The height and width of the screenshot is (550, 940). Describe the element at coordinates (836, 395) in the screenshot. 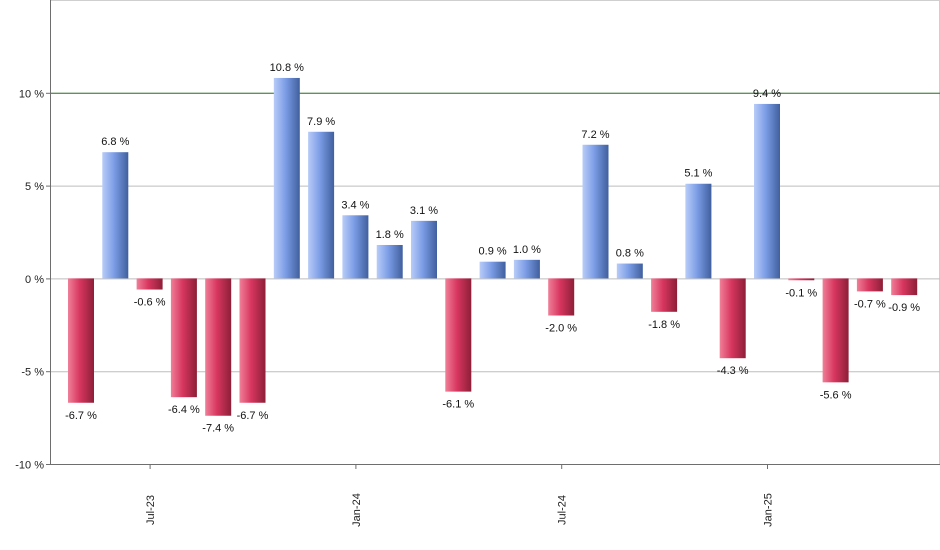

I see `bar-value-label: -5.6 %` at that location.